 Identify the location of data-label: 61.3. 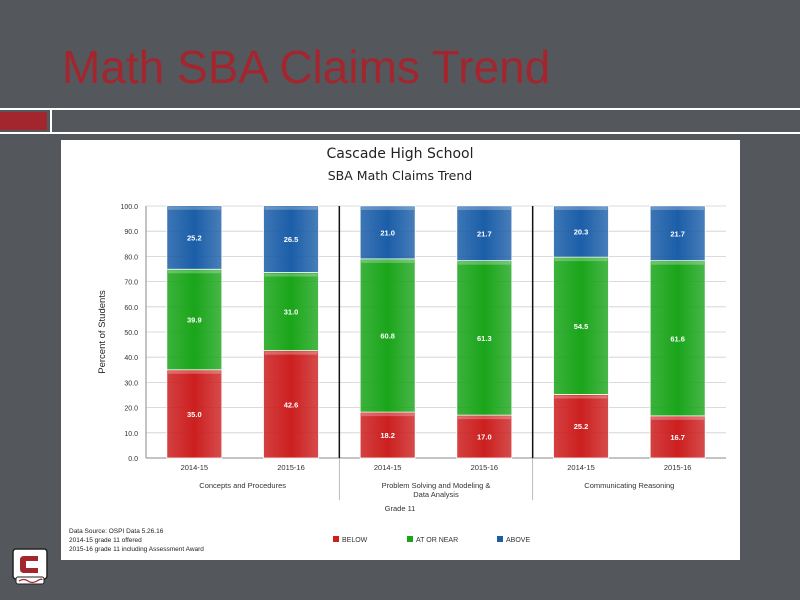
(484, 338).